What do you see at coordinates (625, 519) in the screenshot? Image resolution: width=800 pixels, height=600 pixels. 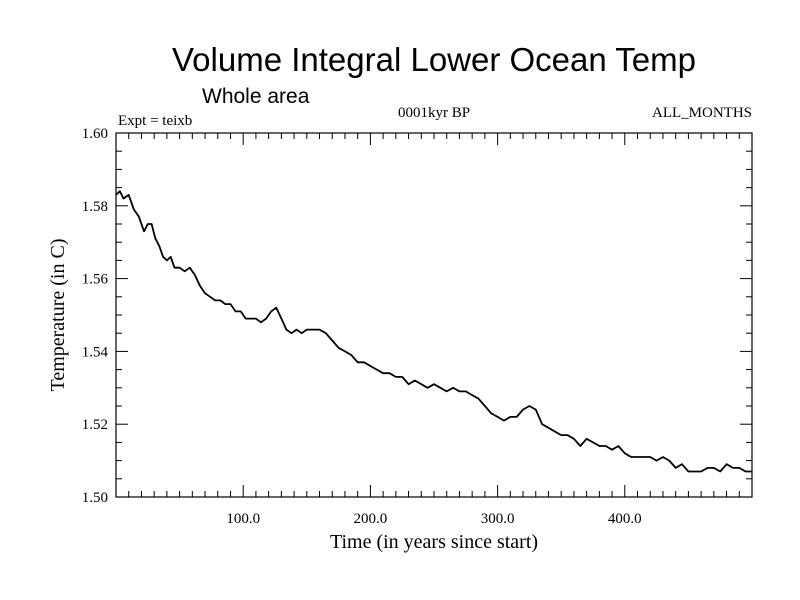 I see `x-tick-label: 400.0` at bounding box center [625, 519].